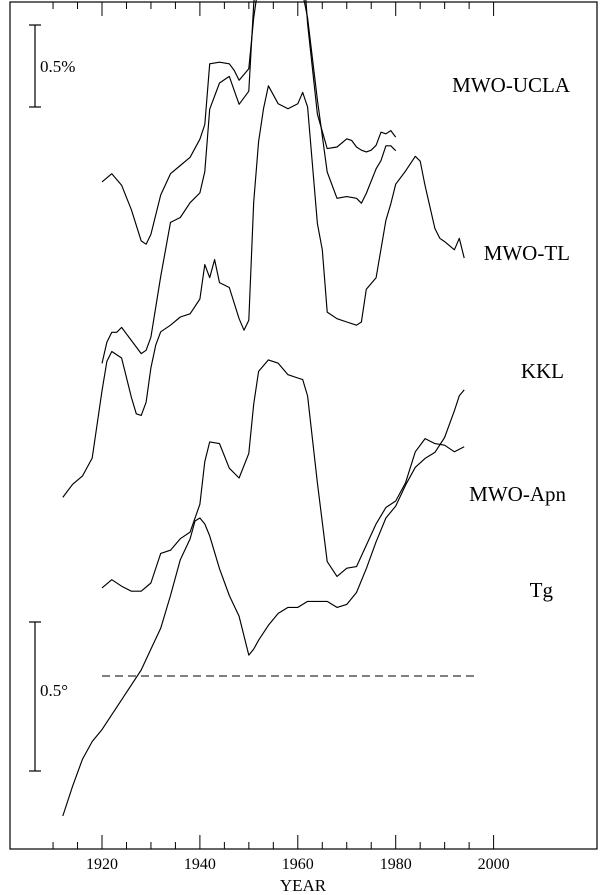 This screenshot has width=614, height=895. Describe the element at coordinates (542, 371) in the screenshot. I see `series-label-kkl: KKL` at that location.